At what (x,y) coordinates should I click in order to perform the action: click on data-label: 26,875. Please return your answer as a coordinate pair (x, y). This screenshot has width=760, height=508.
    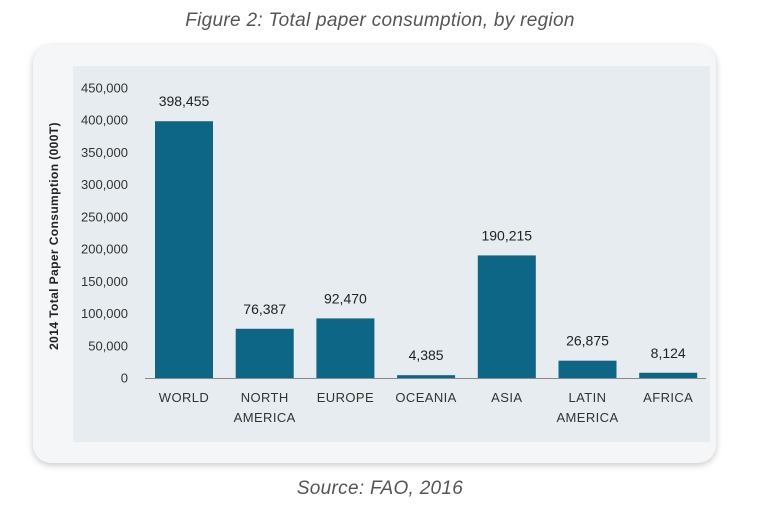
    Looking at the image, I should click on (587, 341).